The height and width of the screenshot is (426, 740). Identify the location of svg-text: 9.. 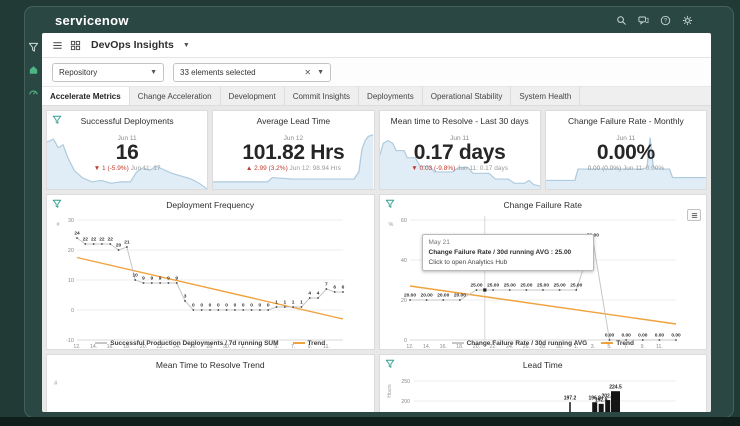
(310, 347).